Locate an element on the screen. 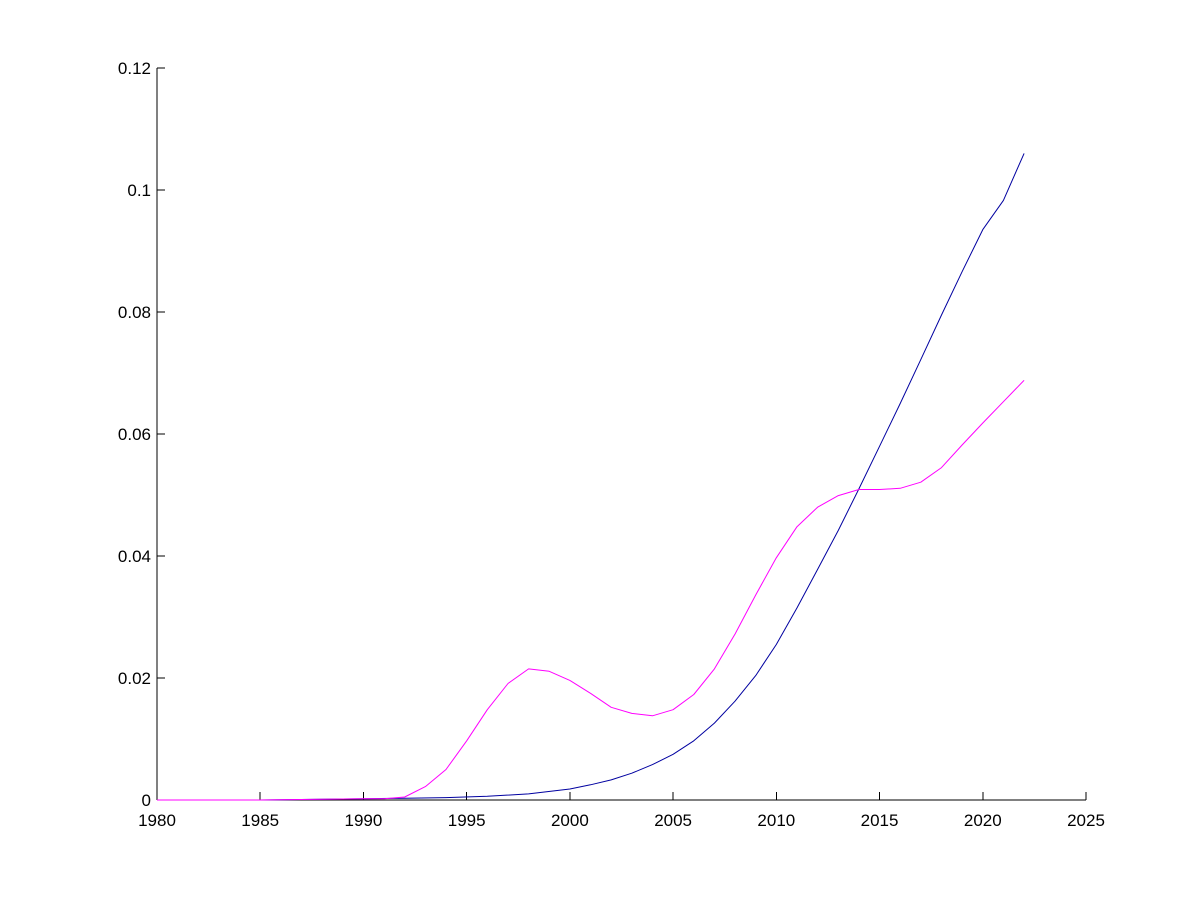  y-tick-label: 0.06 is located at coordinates (134, 434).